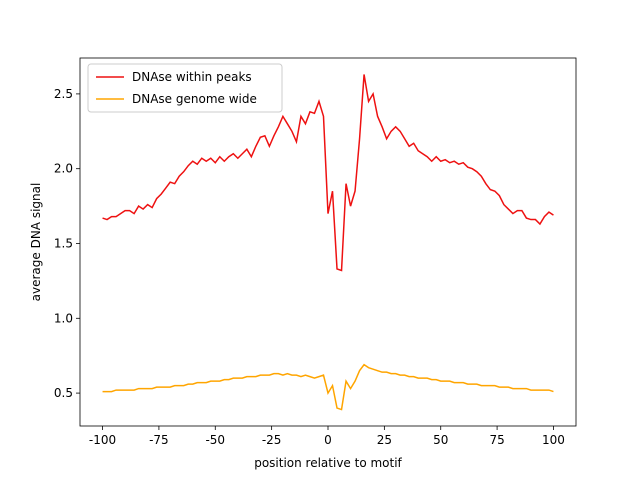 The height and width of the screenshot is (480, 640). What do you see at coordinates (63, 393) in the screenshot?
I see `y-tick-label: 0.5` at bounding box center [63, 393].